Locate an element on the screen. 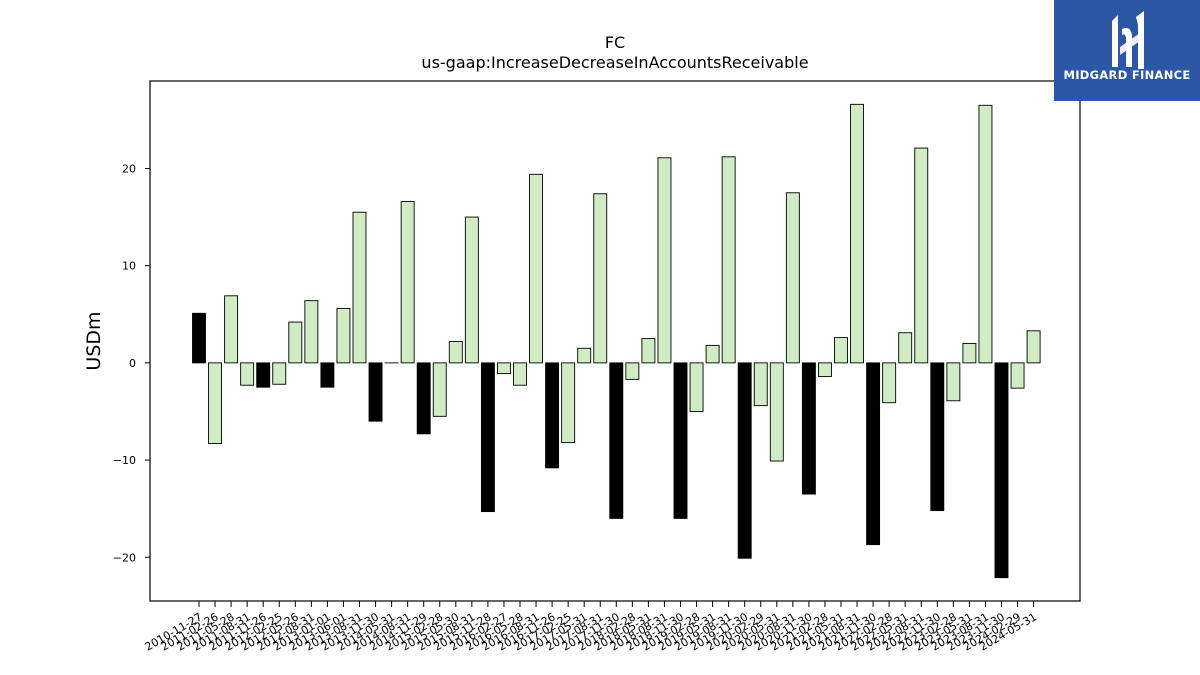 The width and height of the screenshot is (1200, 675). midgard-logo-icon is located at coordinates (1127, 50).